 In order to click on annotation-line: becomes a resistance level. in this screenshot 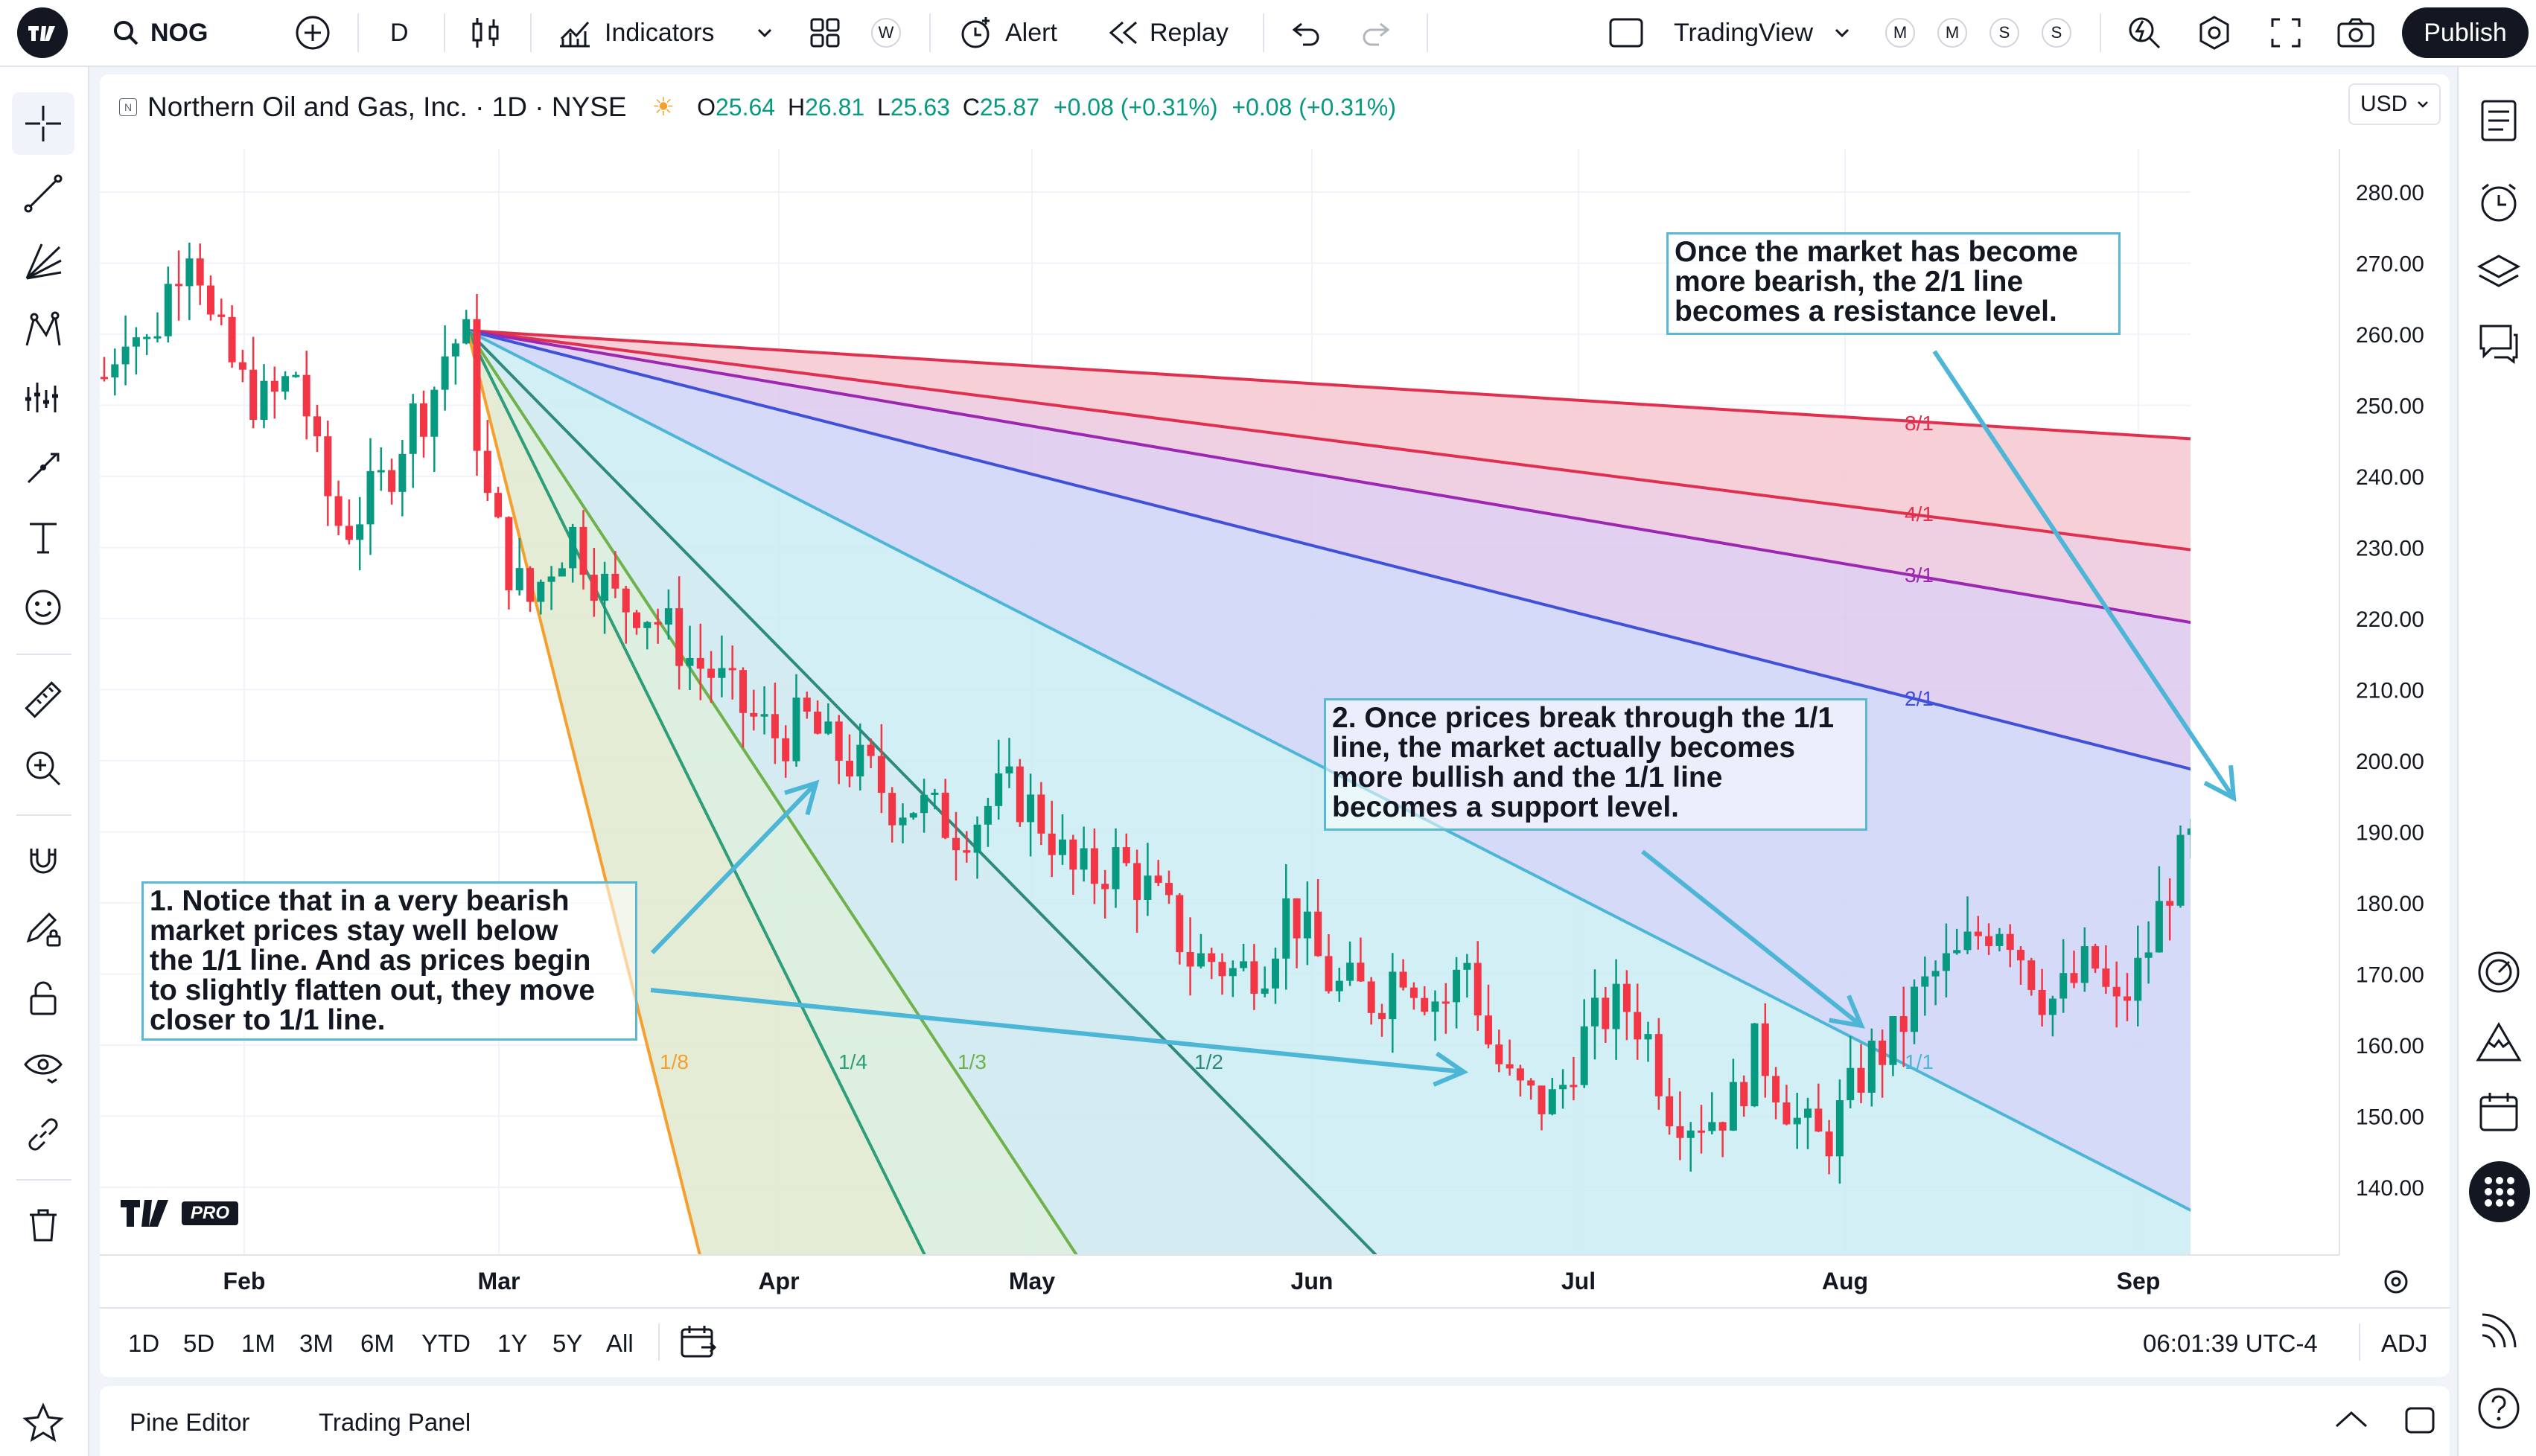, I will do `click(1866, 312)`.